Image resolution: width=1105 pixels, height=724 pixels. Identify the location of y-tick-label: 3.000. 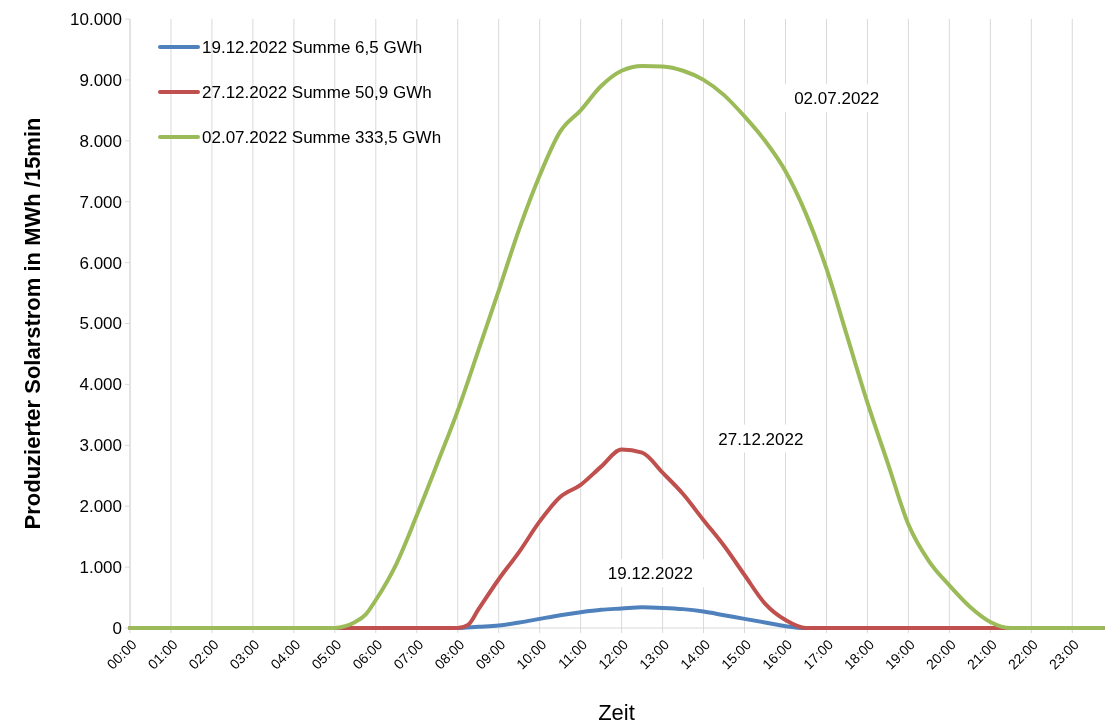
(100, 446).